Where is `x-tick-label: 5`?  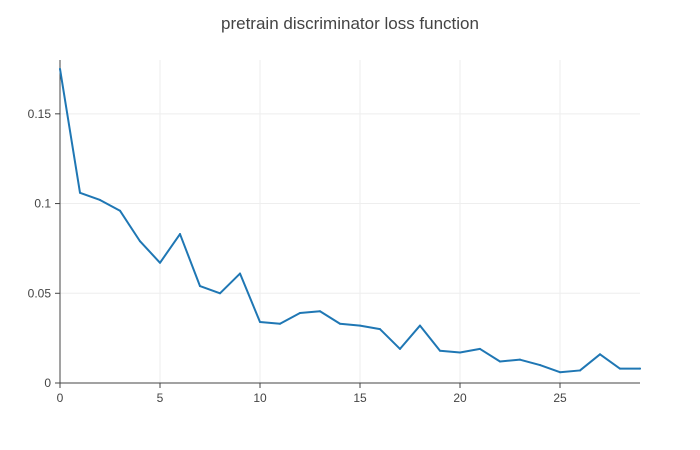
x-tick-label: 5 is located at coordinates (160, 398).